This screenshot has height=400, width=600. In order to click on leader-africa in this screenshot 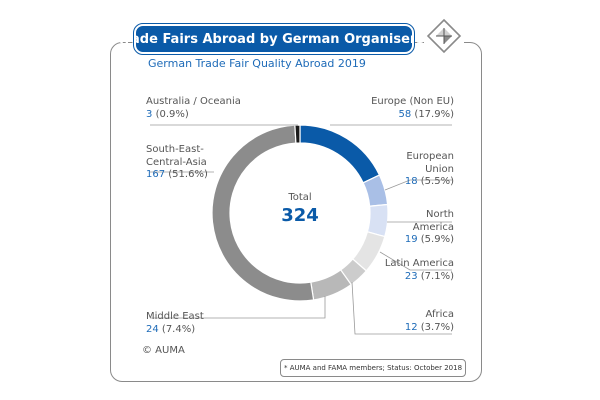, I will do `click(401, 308)`.